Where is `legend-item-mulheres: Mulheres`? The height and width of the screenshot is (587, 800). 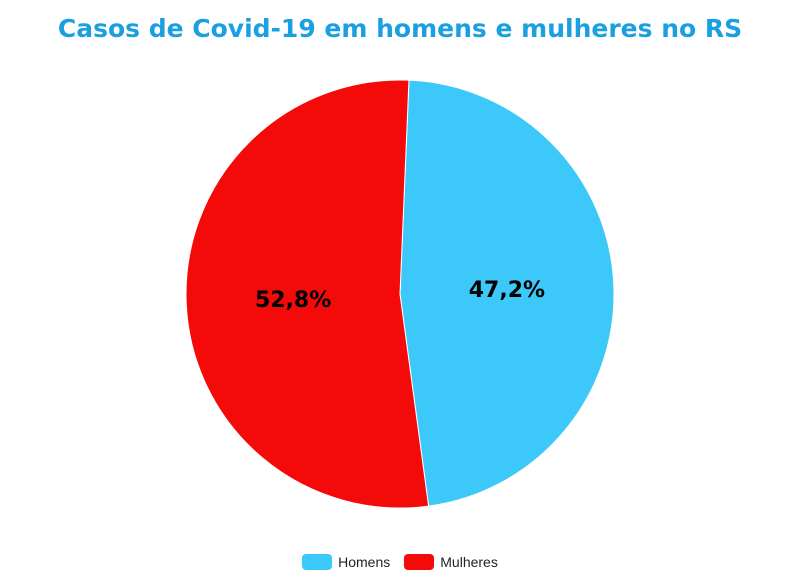 legend-item-mulheres: Mulheres is located at coordinates (451, 562).